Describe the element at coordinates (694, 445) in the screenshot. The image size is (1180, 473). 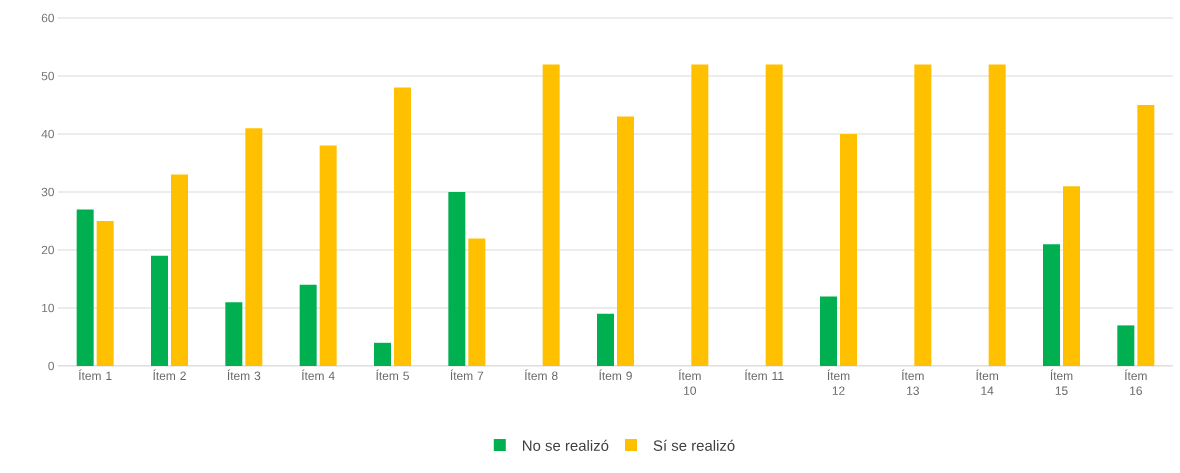
I see `legend-label: Sí se realizó` at that location.